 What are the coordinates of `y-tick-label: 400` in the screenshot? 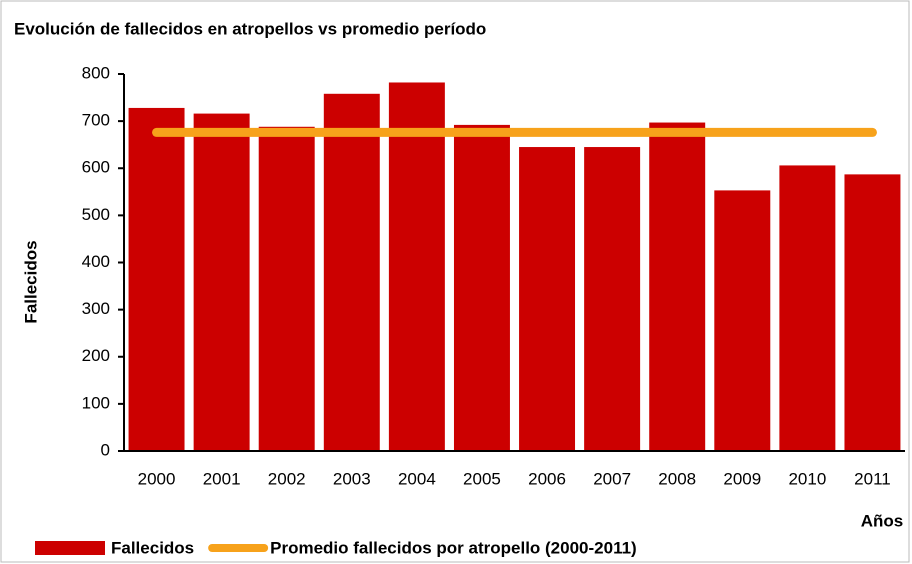 It's located at (96, 261).